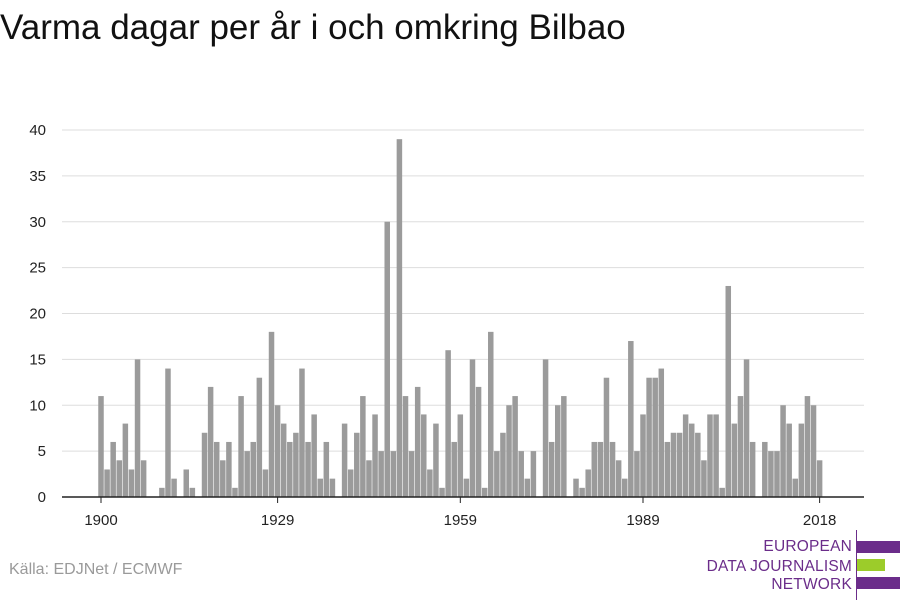 This screenshot has width=900, height=600. Describe the element at coordinates (119, 478) in the screenshot. I see `bar-1903` at that location.